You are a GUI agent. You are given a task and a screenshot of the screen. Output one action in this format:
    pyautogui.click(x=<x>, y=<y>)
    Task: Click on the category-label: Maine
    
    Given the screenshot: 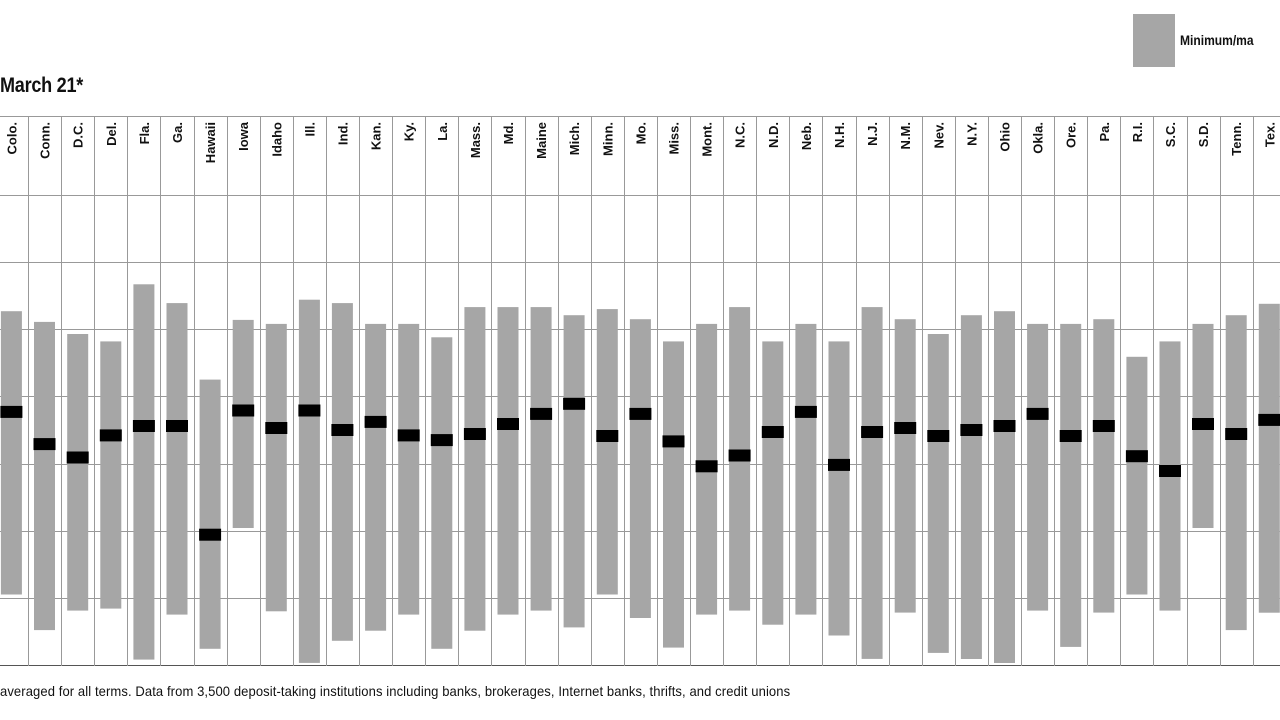 What is the action you would take?
    pyautogui.click(x=541, y=140)
    